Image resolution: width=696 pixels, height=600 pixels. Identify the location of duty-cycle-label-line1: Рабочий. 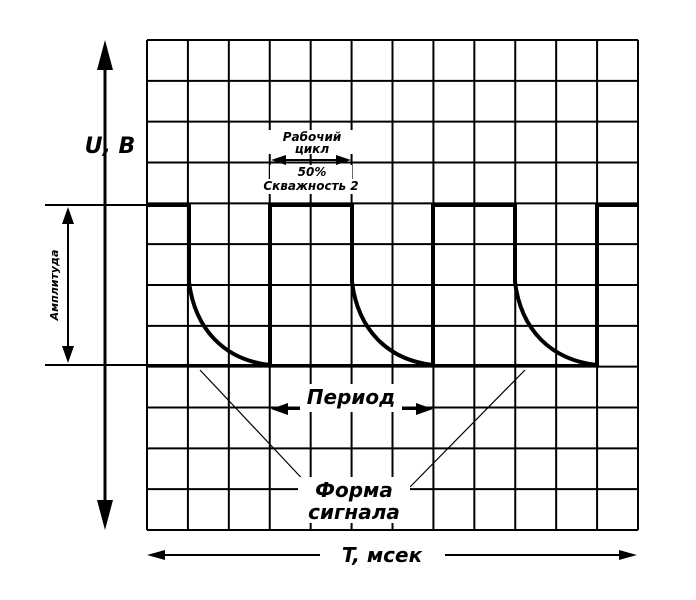
(312, 137).